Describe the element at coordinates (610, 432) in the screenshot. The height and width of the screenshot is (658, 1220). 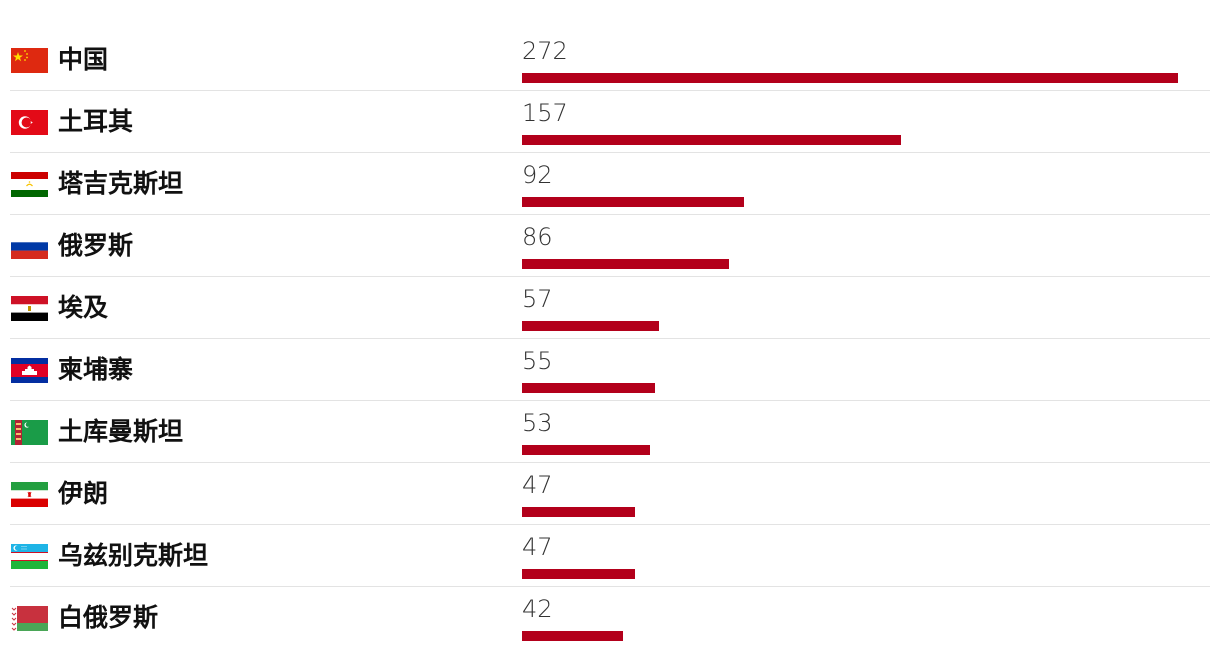
I see `chart-row: 土库曼斯坦 53` at that location.